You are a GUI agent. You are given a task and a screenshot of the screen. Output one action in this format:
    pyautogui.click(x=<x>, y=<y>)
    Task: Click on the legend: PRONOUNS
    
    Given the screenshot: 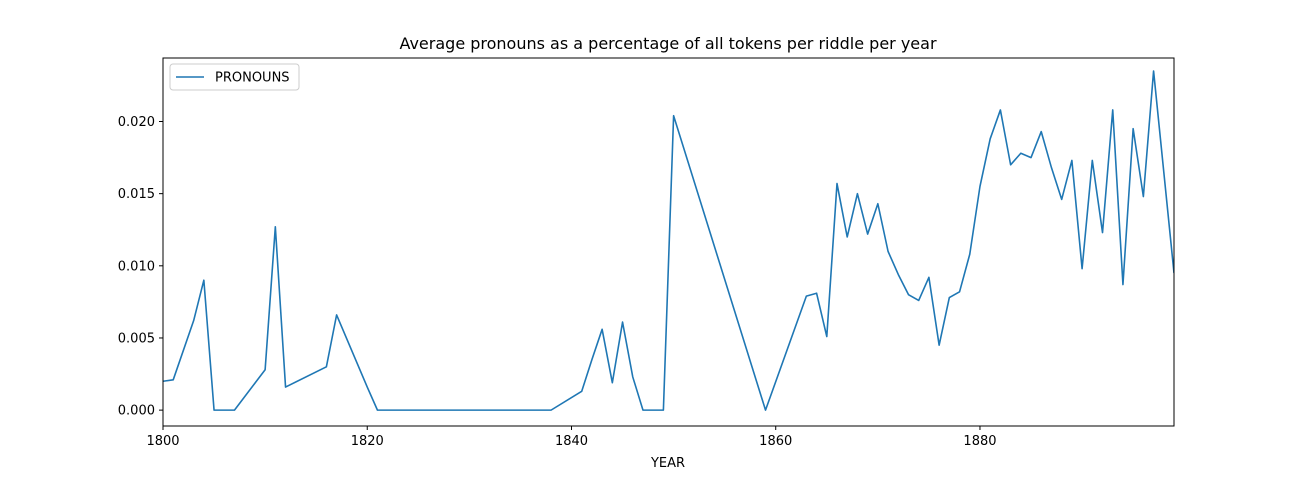 What is the action you would take?
    pyautogui.click(x=234, y=77)
    